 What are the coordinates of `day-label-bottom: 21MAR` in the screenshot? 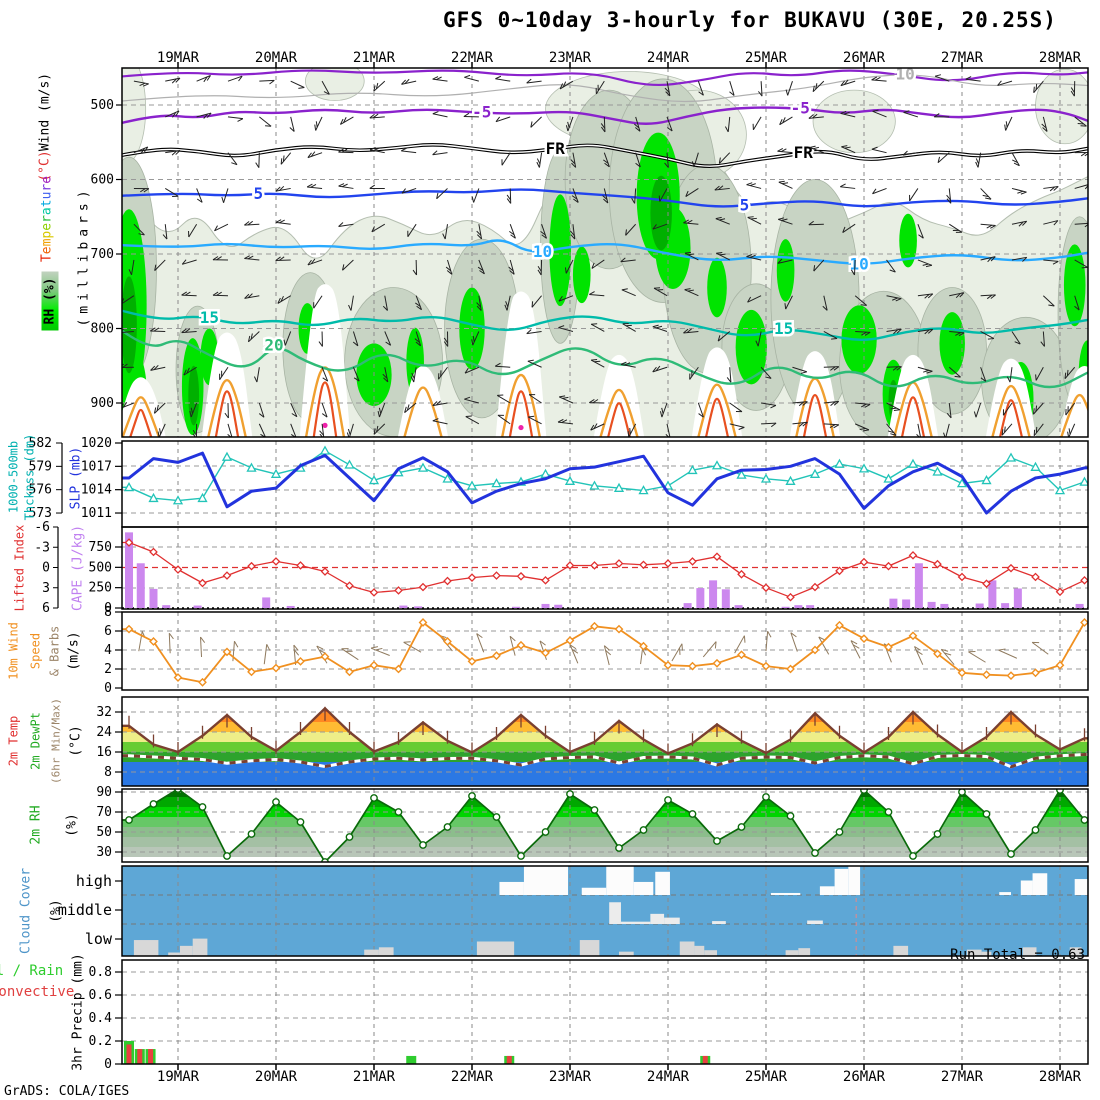 It's located at (374, 1077).